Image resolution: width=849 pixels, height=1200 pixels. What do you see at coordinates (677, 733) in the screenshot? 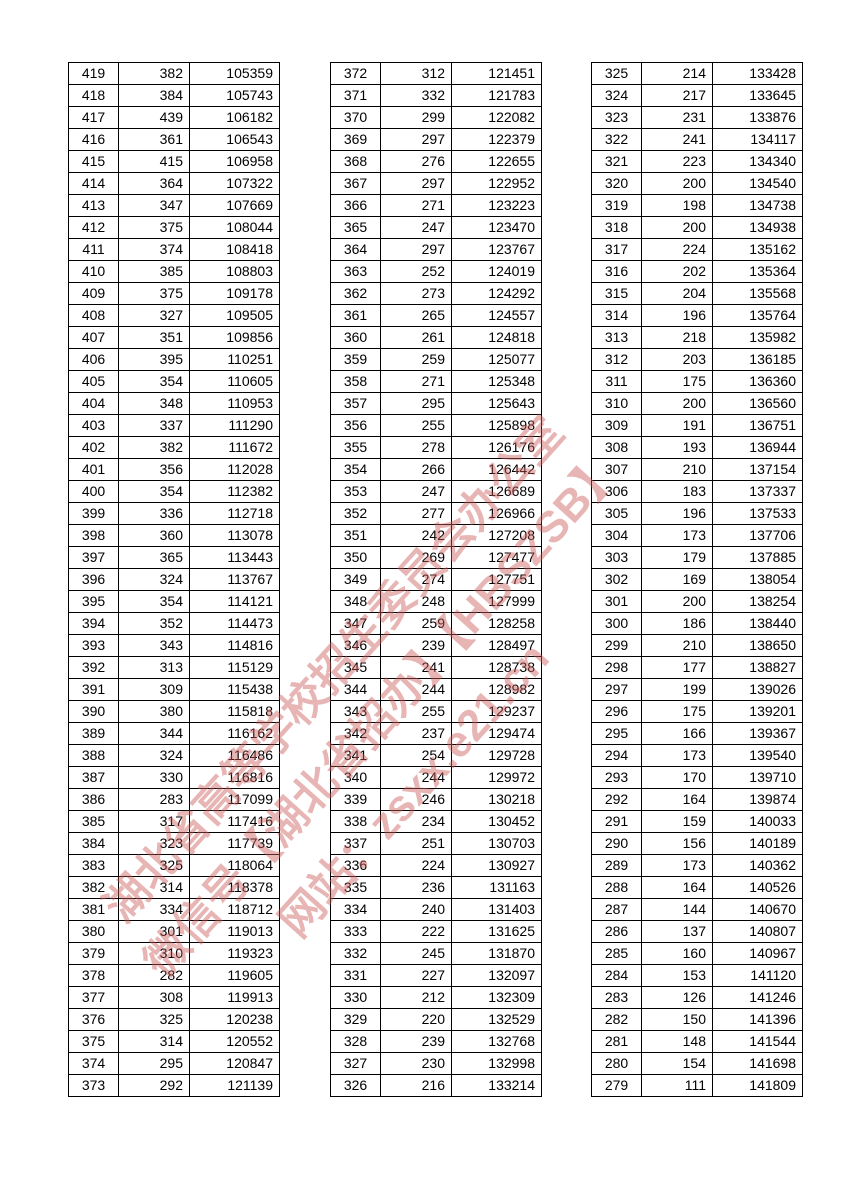
I see `table-cell: 166` at bounding box center [677, 733].